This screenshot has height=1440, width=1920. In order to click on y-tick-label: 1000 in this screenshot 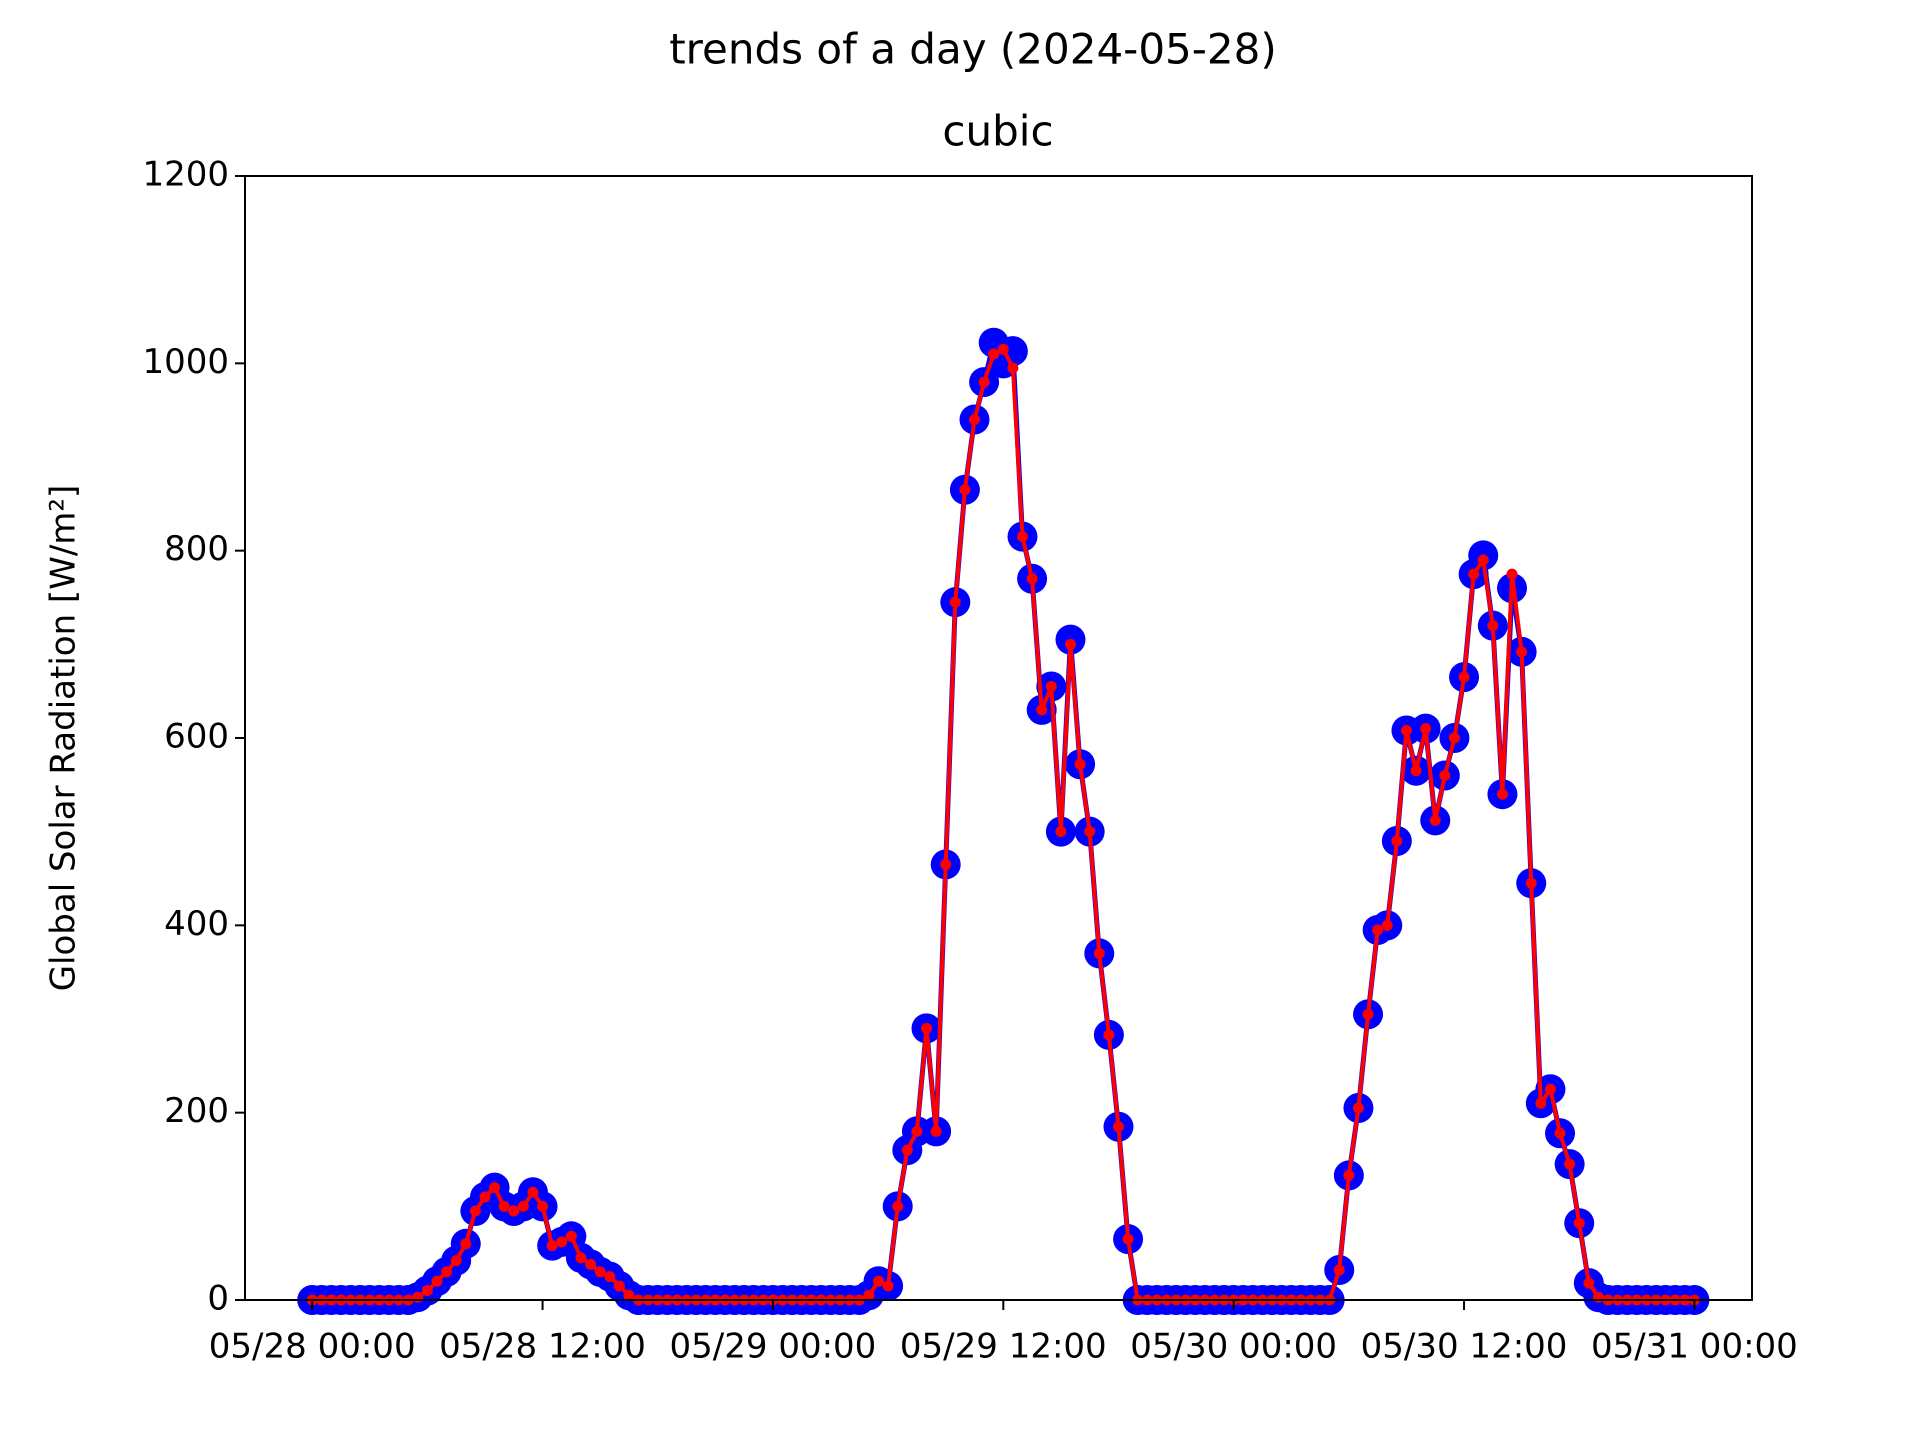, I will do `click(185, 362)`.